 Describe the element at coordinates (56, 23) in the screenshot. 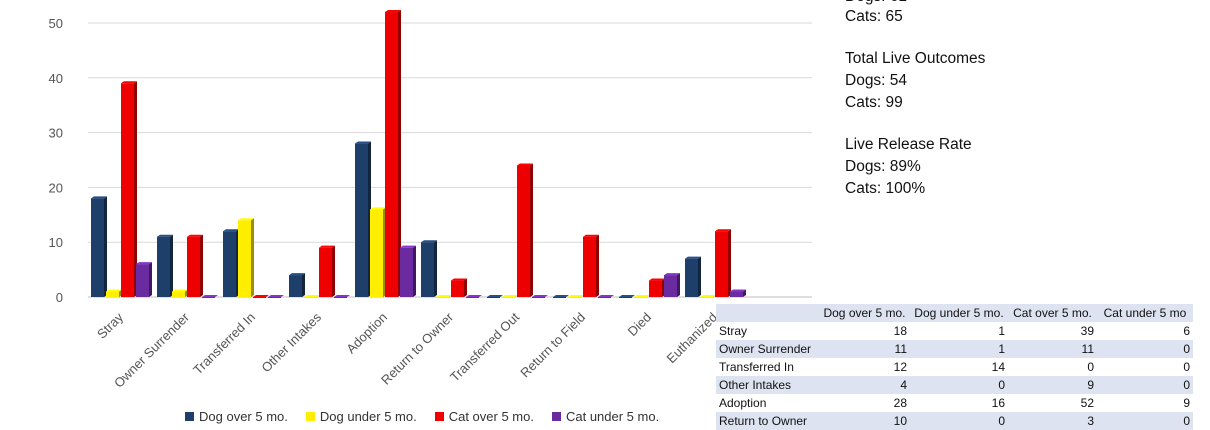

I see `y-tick-label: 50` at that location.